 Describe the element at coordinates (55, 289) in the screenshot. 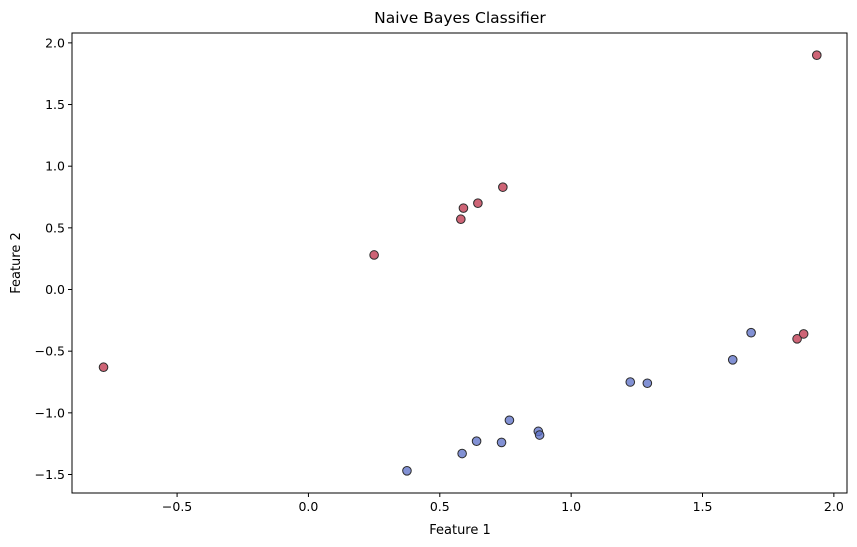

I see `y-tick-label: 0.0` at that location.